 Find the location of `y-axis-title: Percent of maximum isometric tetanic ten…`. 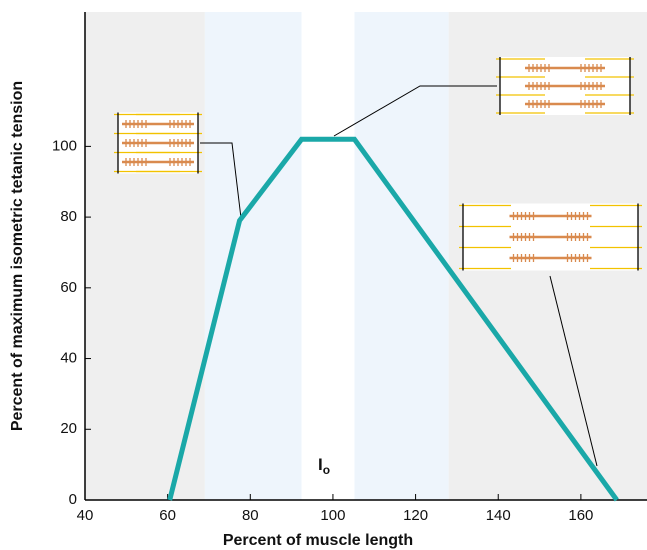

y-axis-title: Percent of maximum isometric tetanic ten… is located at coordinates (17, 256).